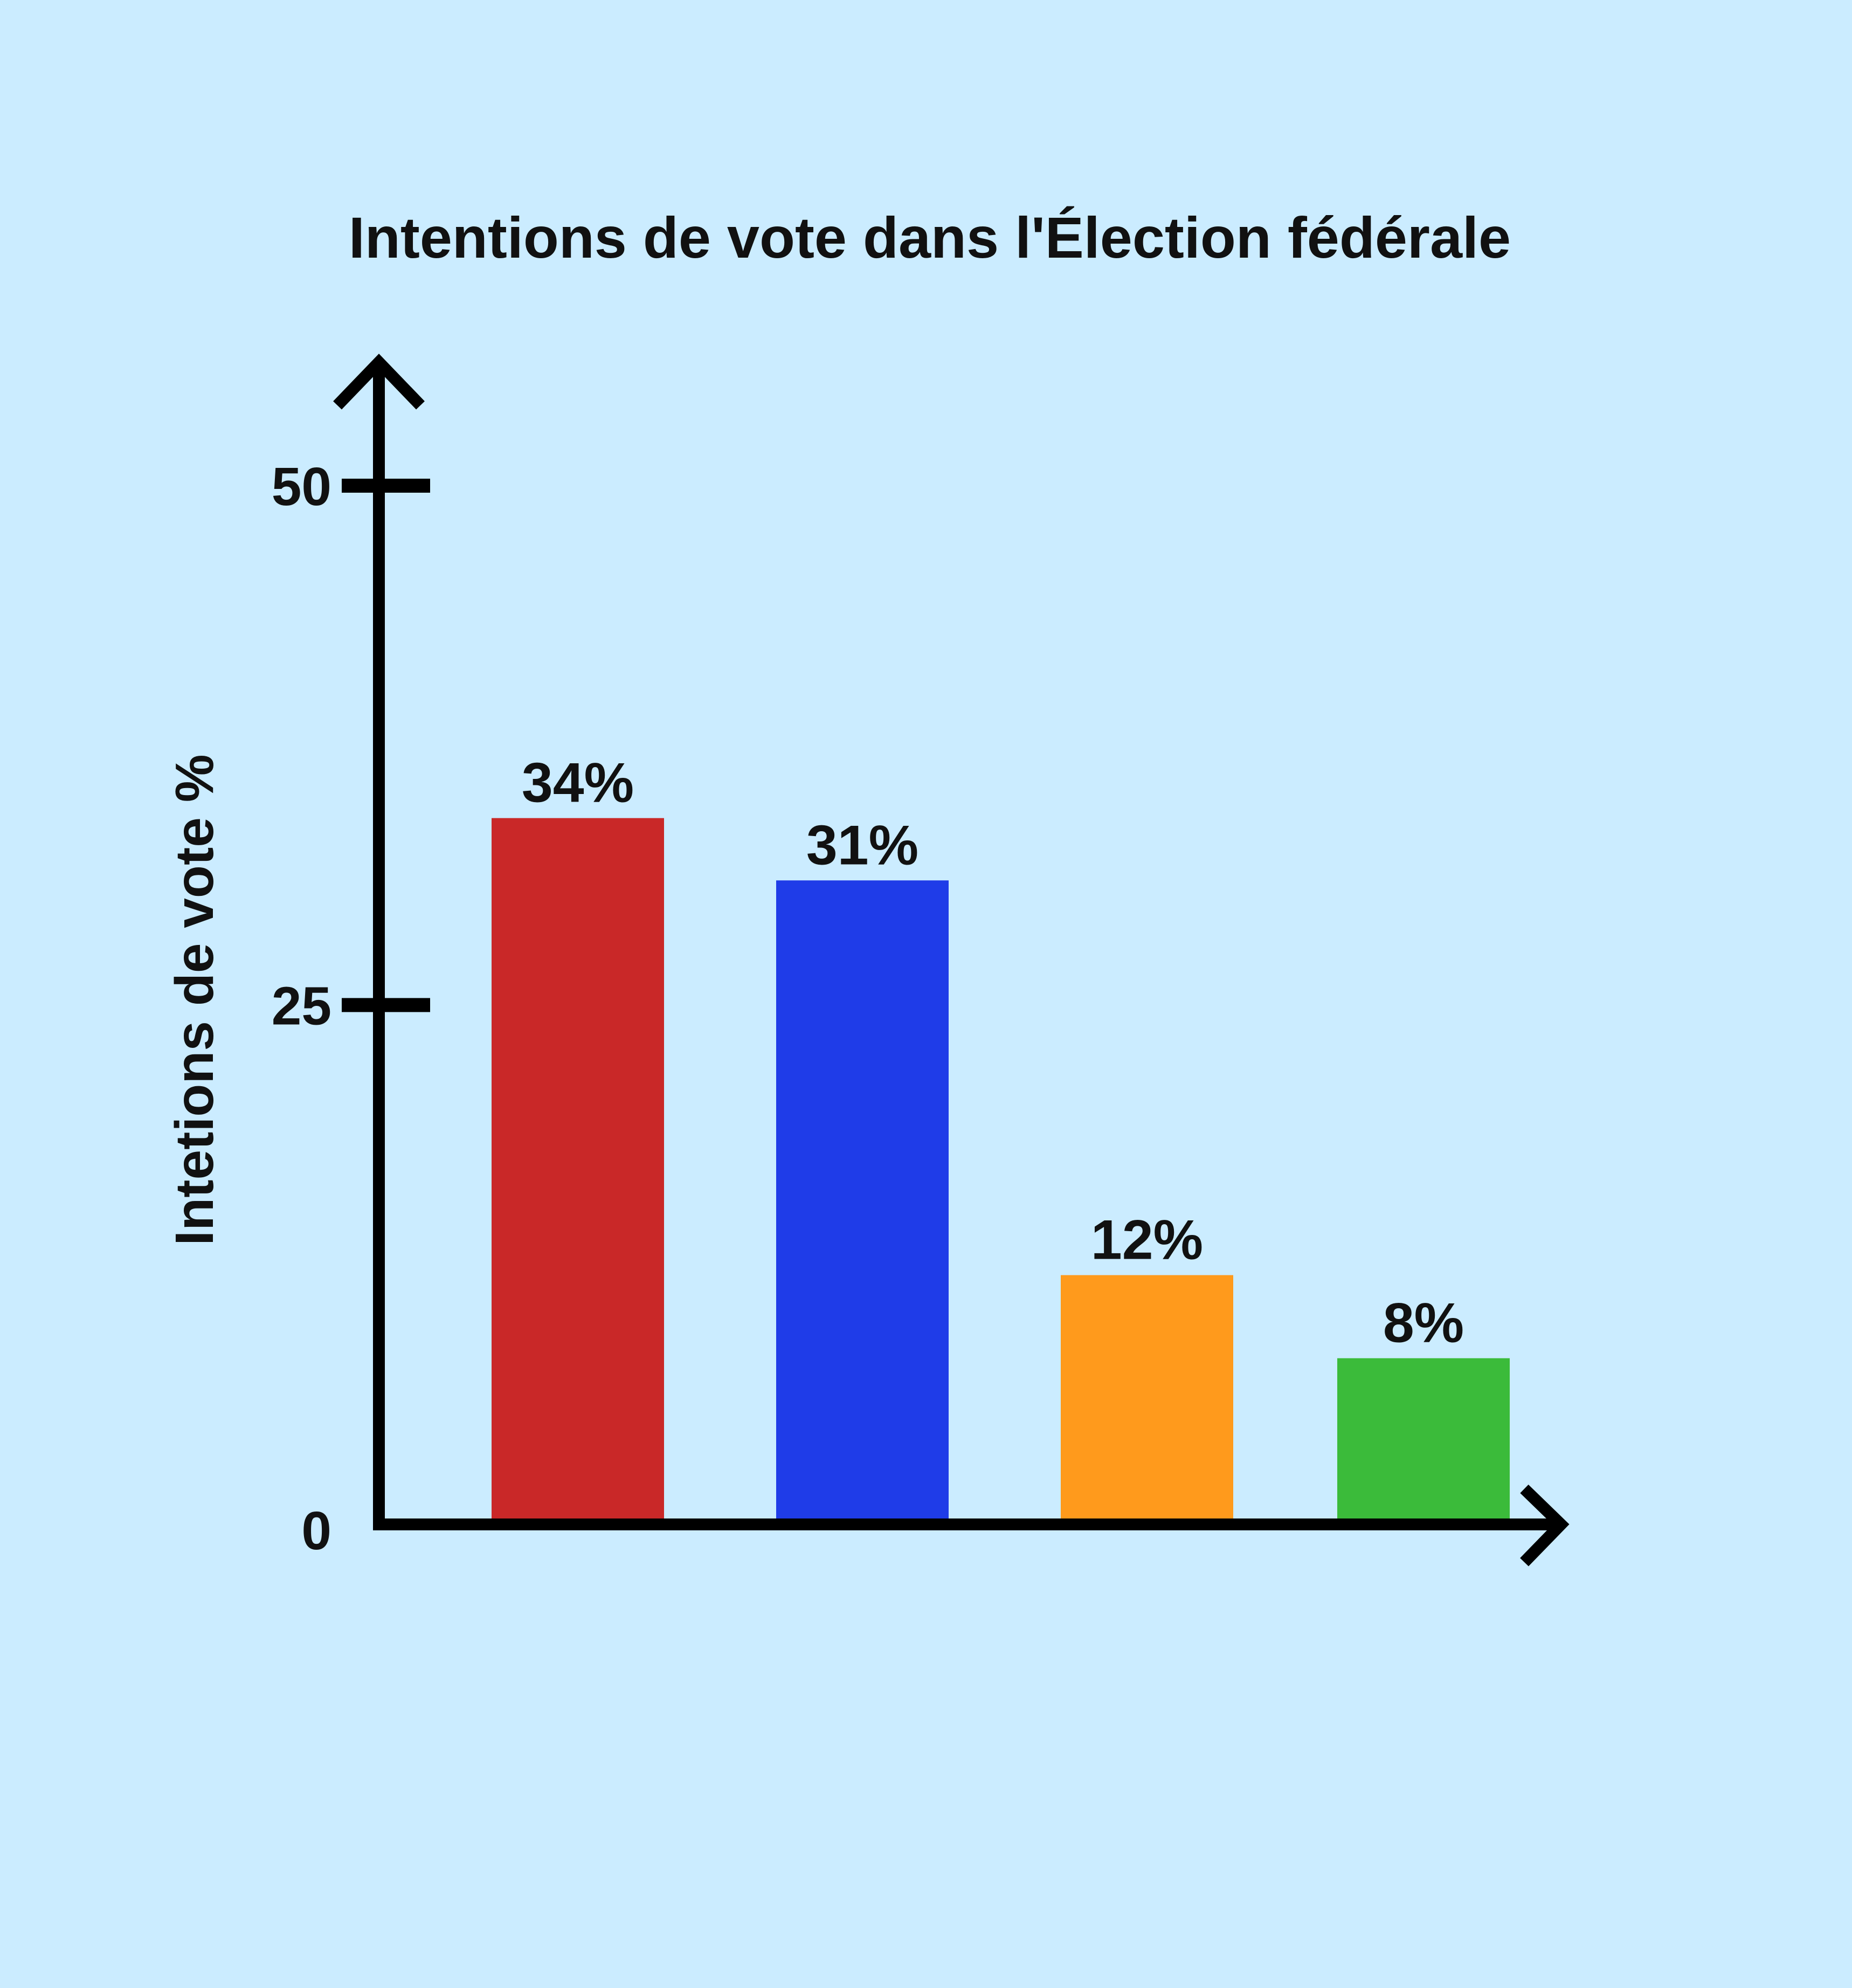 The height and width of the screenshot is (1988, 1852). Describe the element at coordinates (1545, 1525) in the screenshot. I see `x-axis-arrowhead` at that location.